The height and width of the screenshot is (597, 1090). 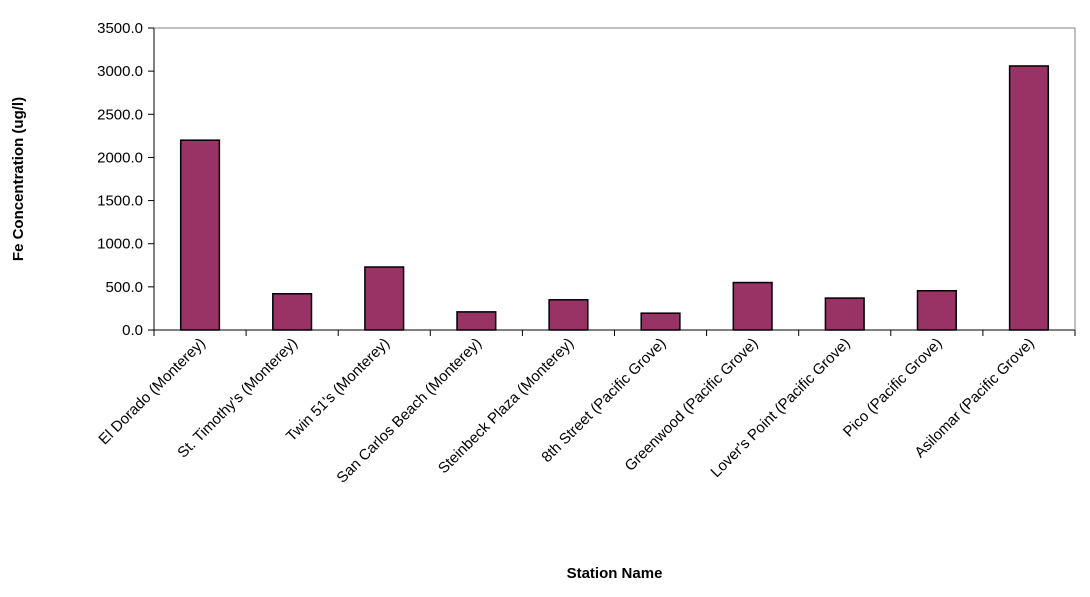 What do you see at coordinates (120, 244) in the screenshot?
I see `y-tick-label: 1000.0` at bounding box center [120, 244].